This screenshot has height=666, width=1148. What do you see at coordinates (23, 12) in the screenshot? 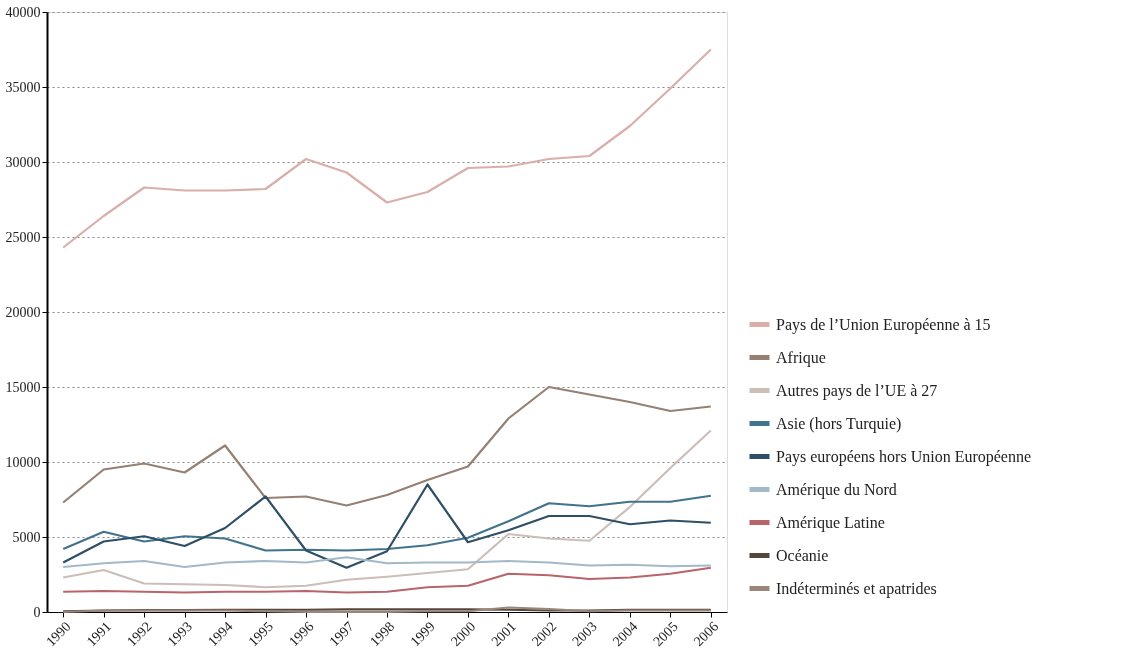
I see `y-tick-label: 40000` at bounding box center [23, 12].